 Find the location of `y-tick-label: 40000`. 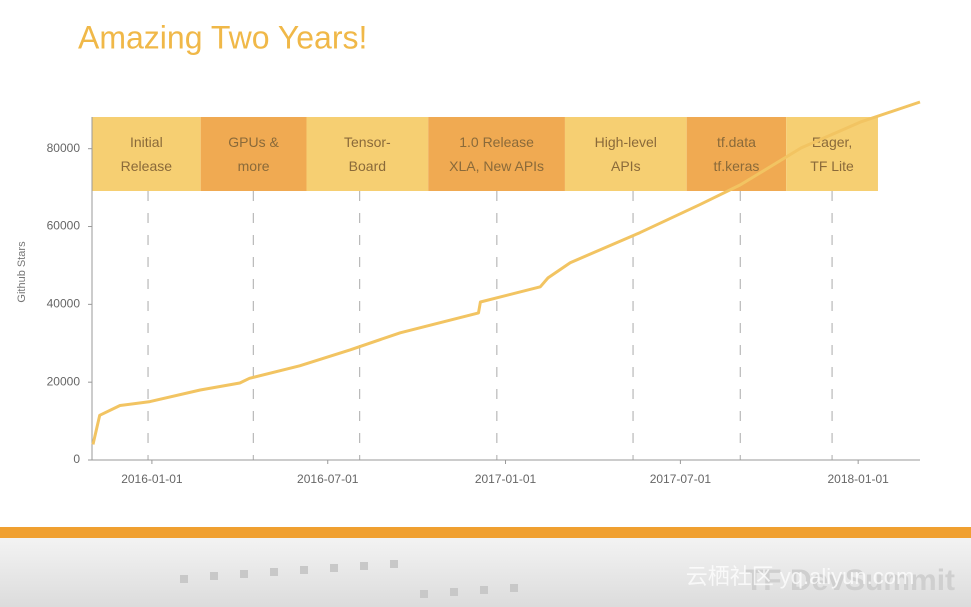

y-tick-label: 40000 is located at coordinates (64, 304).